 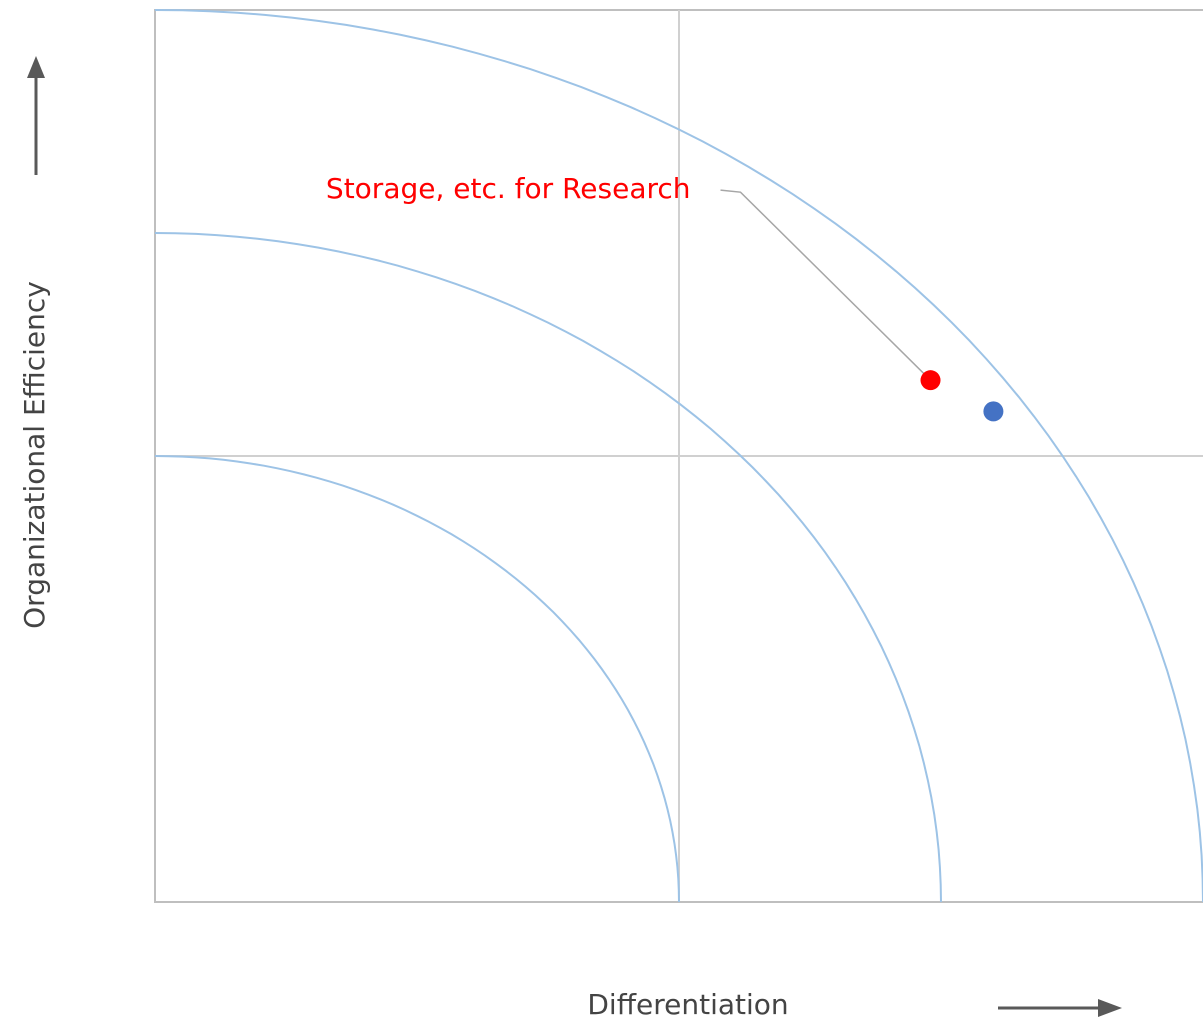 I want to click on y-arrow-head, so click(x=36, y=67).